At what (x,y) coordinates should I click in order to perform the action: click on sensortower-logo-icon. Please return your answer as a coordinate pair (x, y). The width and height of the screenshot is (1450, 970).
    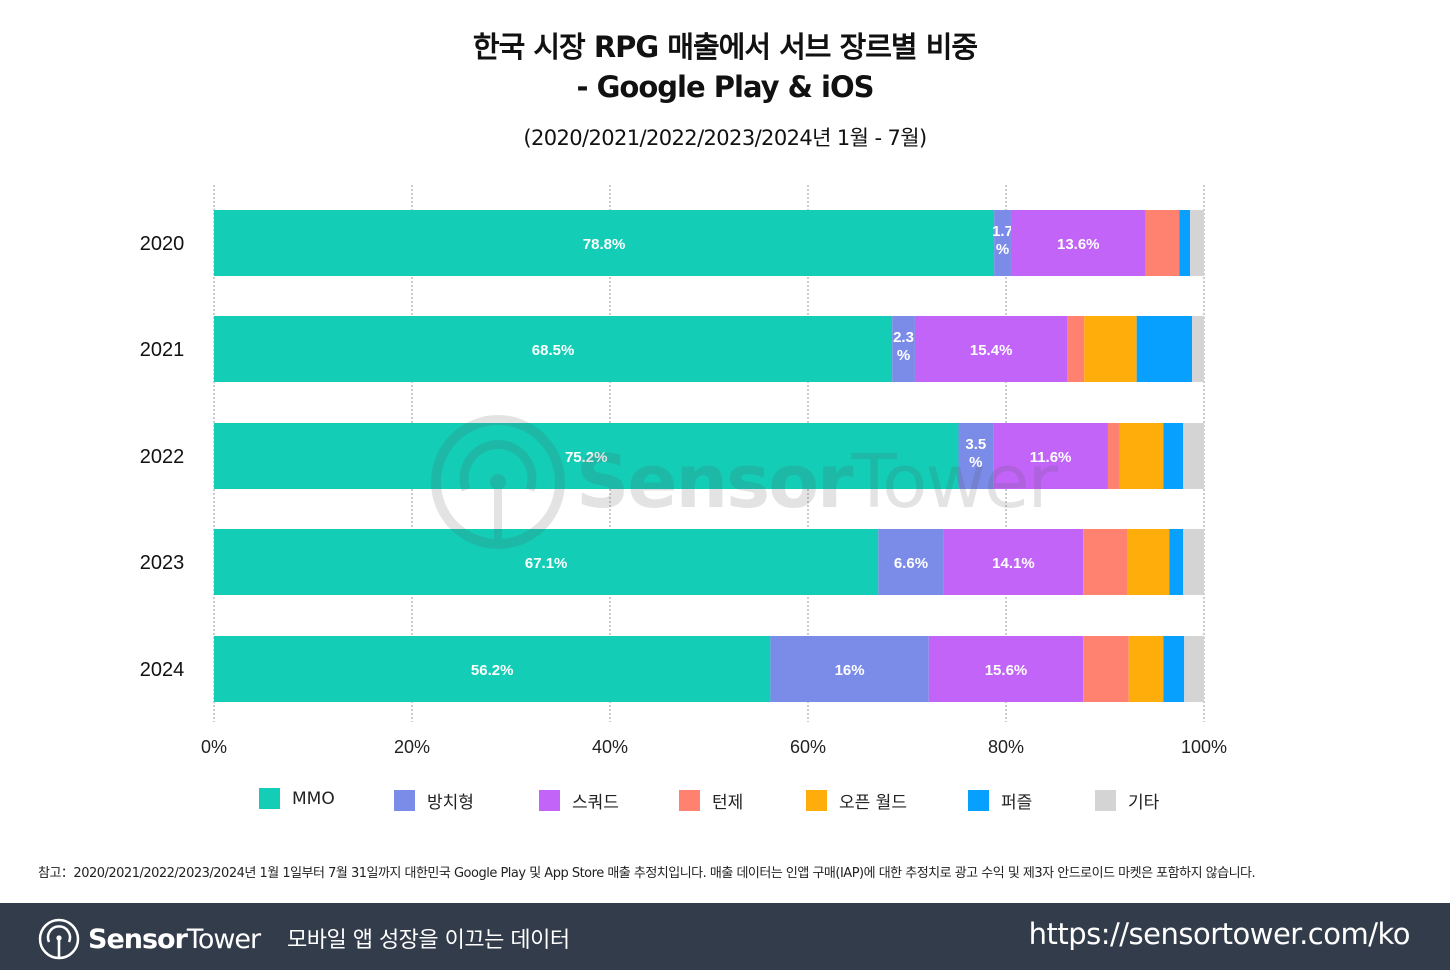
    Looking at the image, I should click on (59, 939).